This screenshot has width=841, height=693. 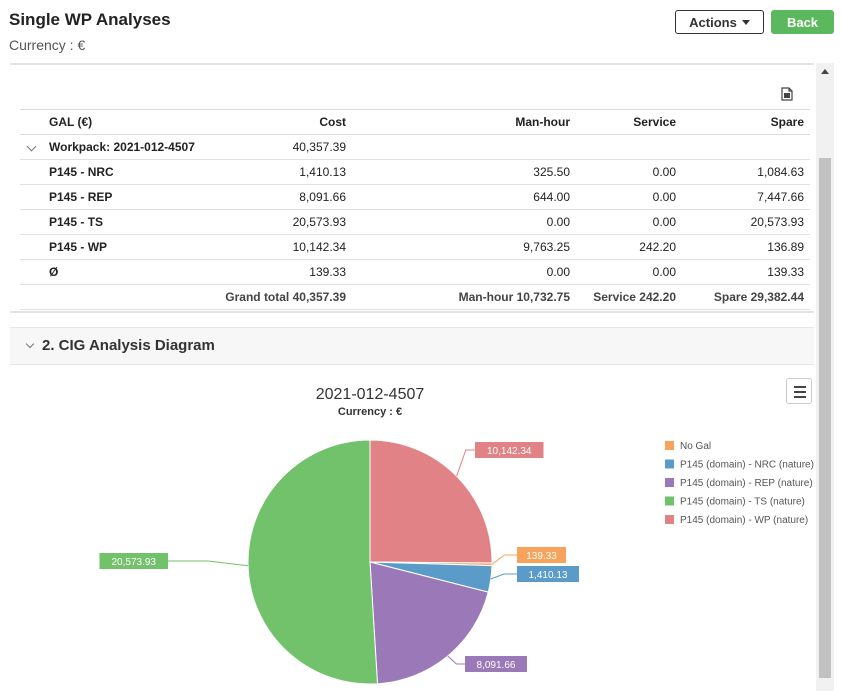 I want to click on cell-man-hour: 644.00, so click(x=464, y=197).